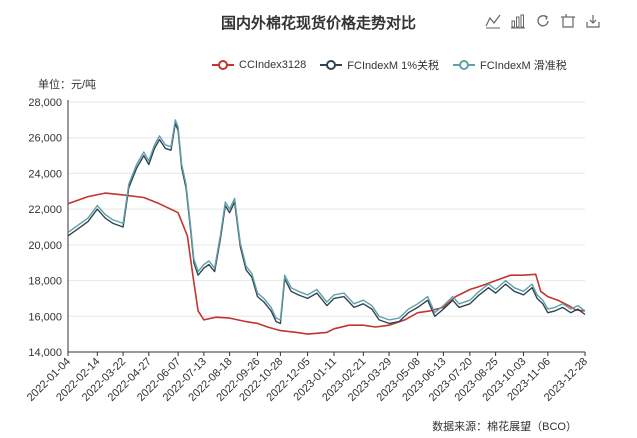  Describe the element at coordinates (568, 21) in the screenshot. I see `data-view-icon` at that location.